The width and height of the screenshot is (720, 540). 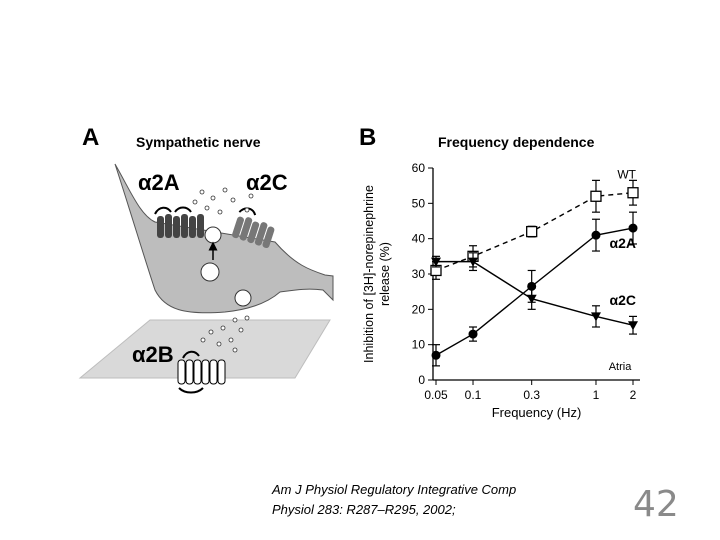 I want to click on x-tick-label: 0.05, so click(x=436, y=395).